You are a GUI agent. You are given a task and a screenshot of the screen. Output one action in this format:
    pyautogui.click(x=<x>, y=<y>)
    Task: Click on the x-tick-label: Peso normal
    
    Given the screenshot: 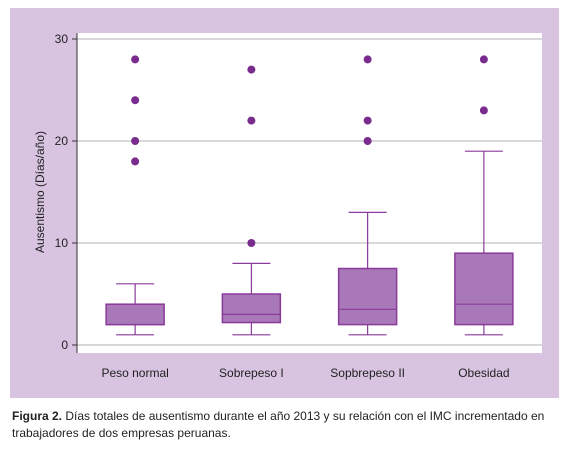 What is the action you would take?
    pyautogui.click(x=134, y=373)
    